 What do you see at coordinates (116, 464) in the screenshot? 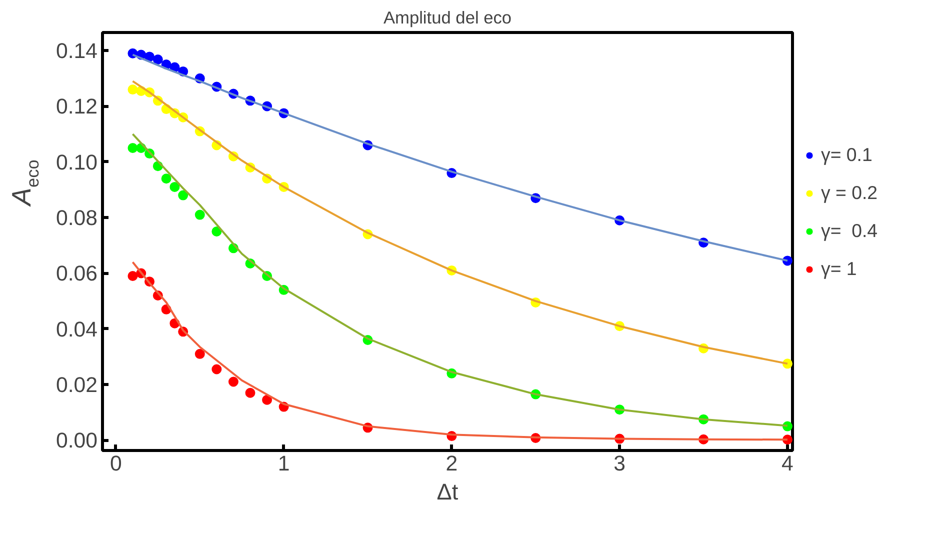
I see `x-tick-label: 0` at bounding box center [116, 464].